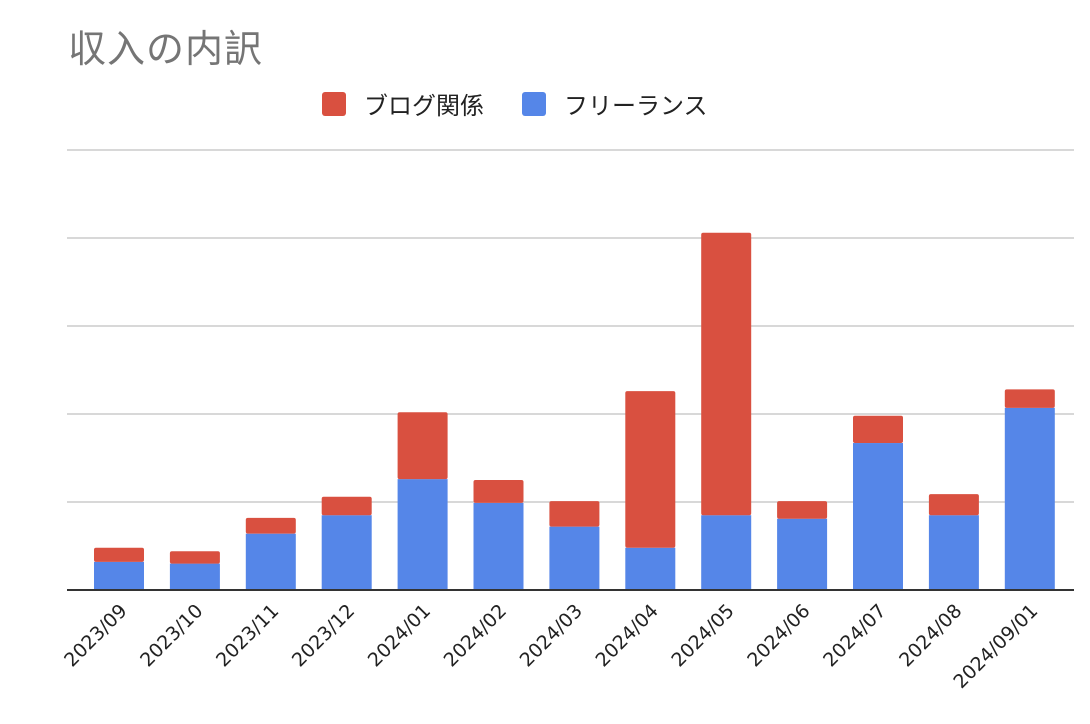 This screenshot has width=1090, height=724. Describe the element at coordinates (166, 49) in the screenshot. I see `chart-title: 収入の内訳` at that location.